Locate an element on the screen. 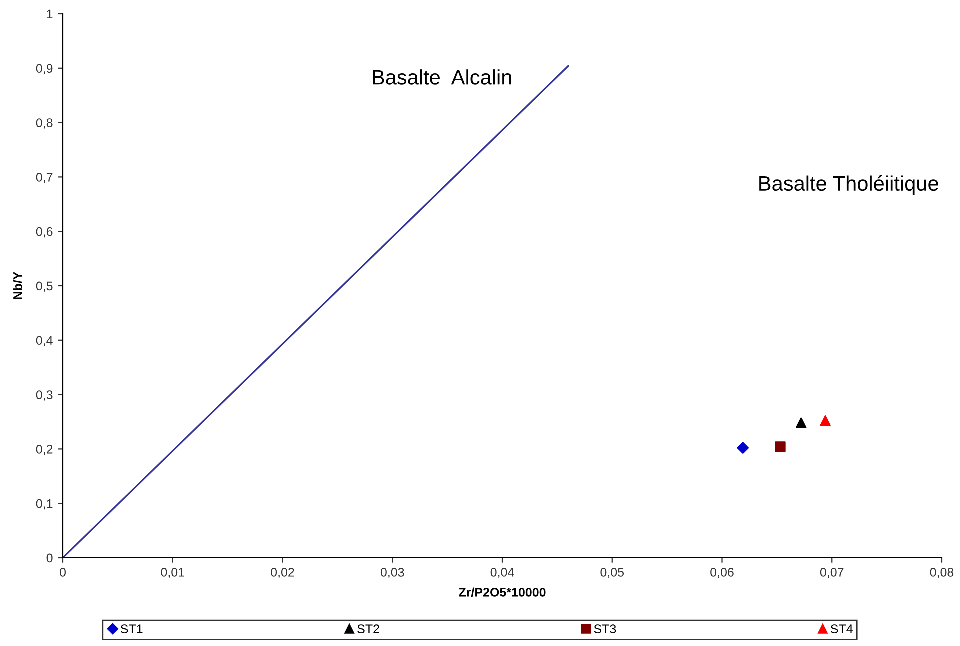  x-tick-label: 0,03 is located at coordinates (392, 573).